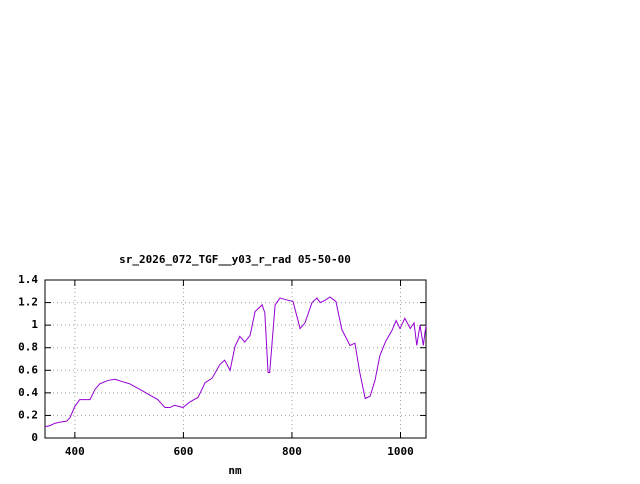 The width and height of the screenshot is (640, 484). Describe the element at coordinates (28, 369) in the screenshot. I see `y-tick-label: 0.6` at that location.